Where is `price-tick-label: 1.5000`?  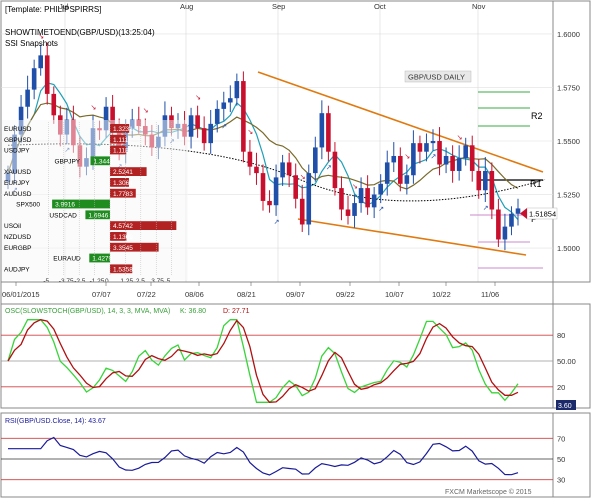
price-tick-label: 1.5000 is located at coordinates (568, 248).